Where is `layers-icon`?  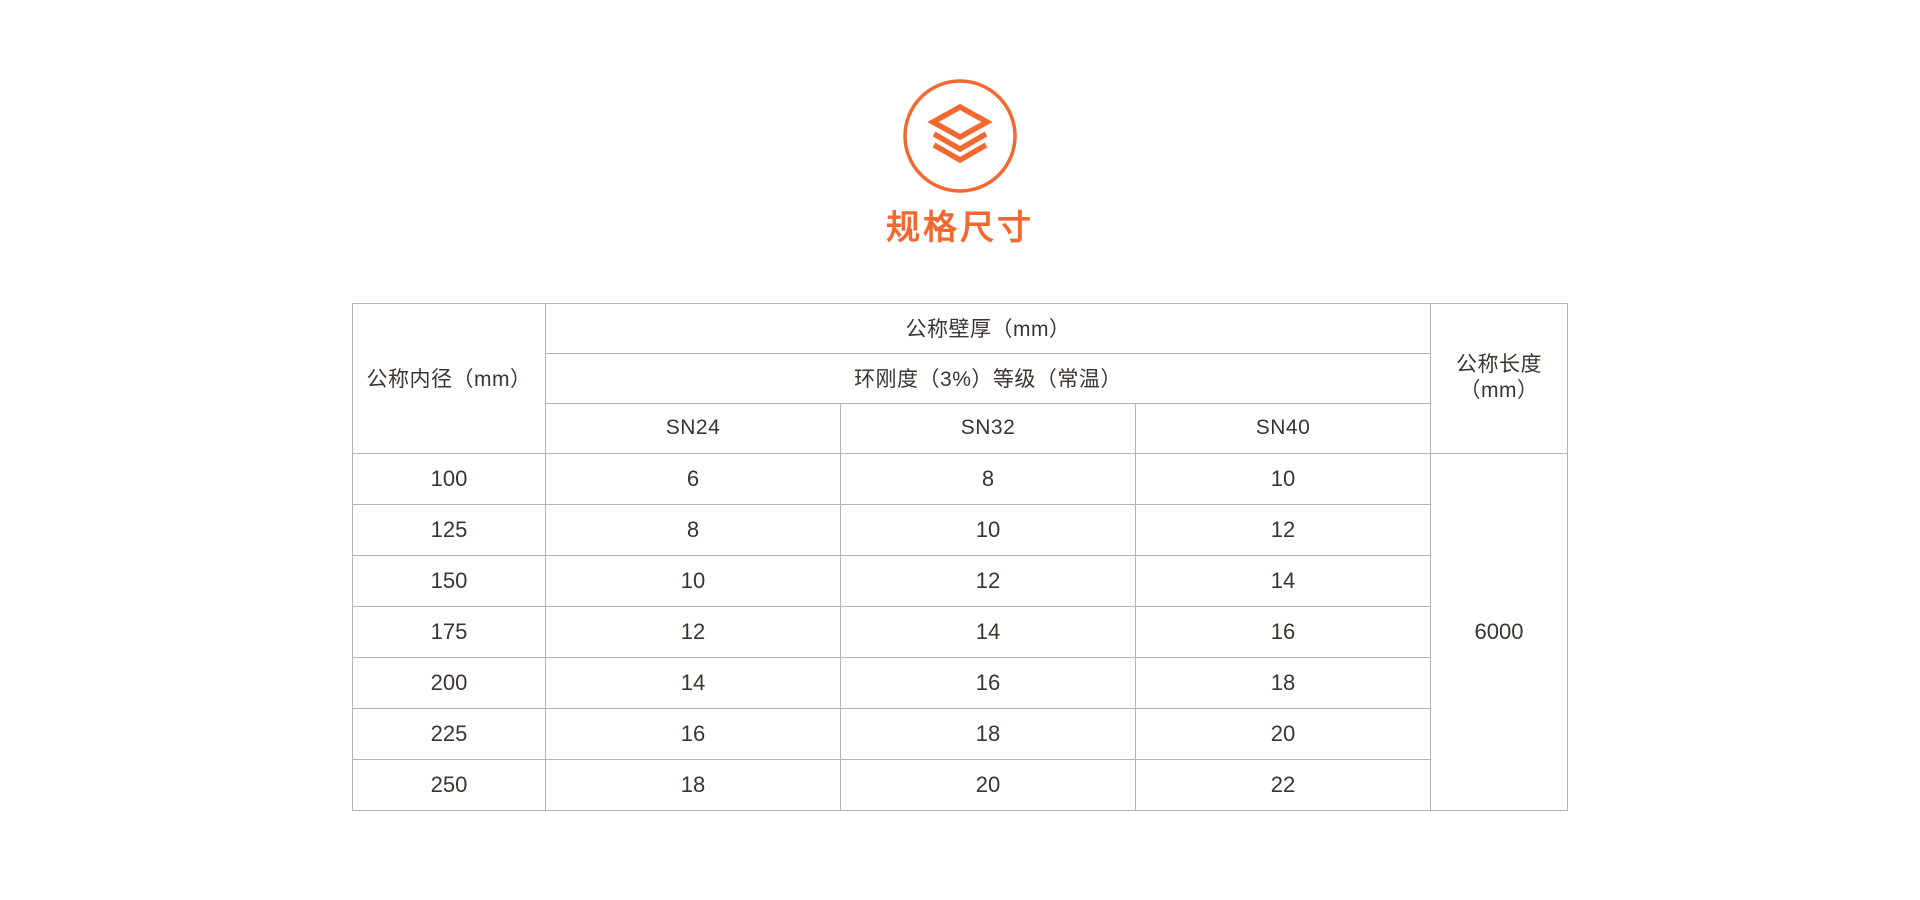 layers-icon is located at coordinates (960, 136).